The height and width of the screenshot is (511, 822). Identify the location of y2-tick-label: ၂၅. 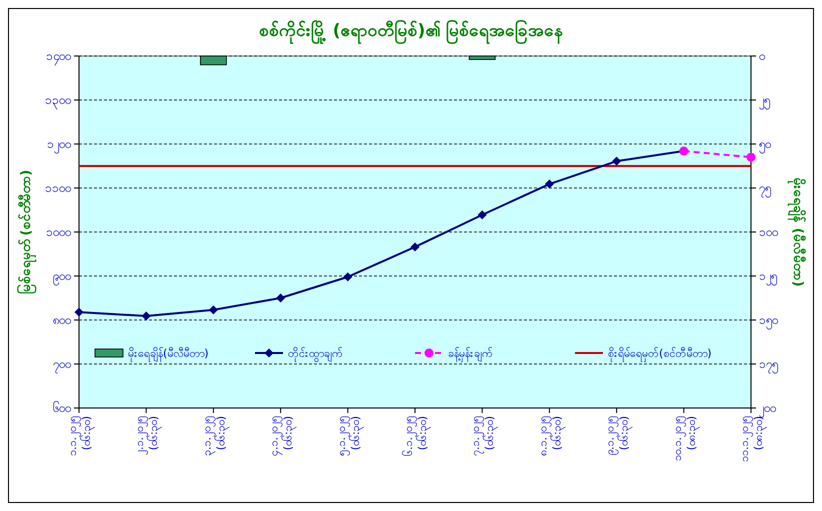
(764, 101).